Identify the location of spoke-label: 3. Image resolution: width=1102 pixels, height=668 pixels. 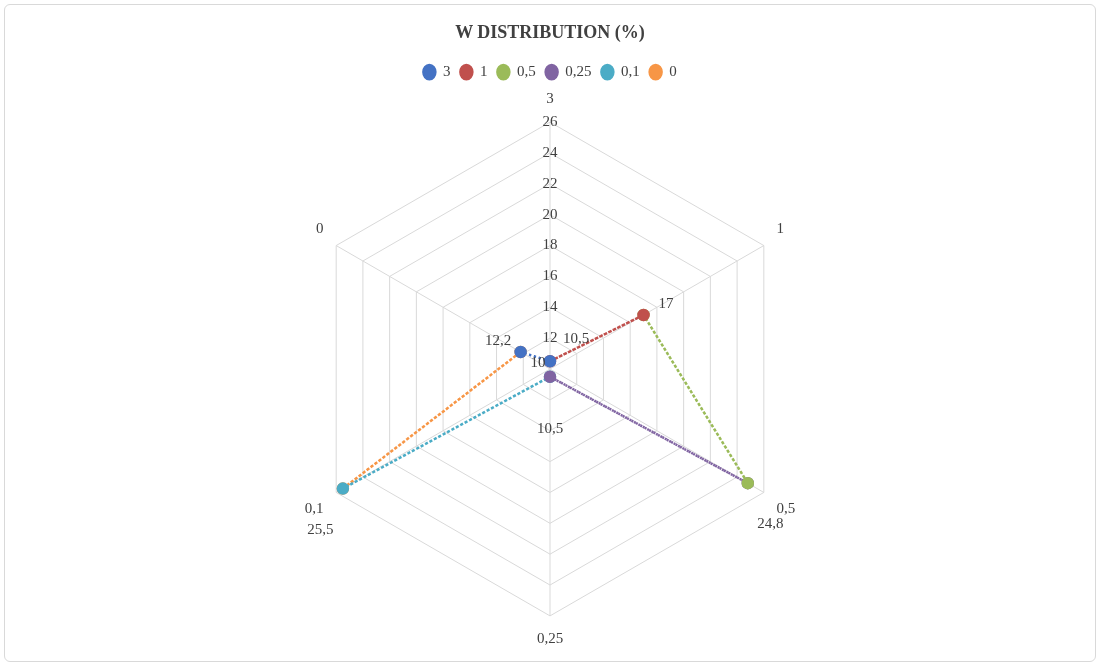
(550, 97).